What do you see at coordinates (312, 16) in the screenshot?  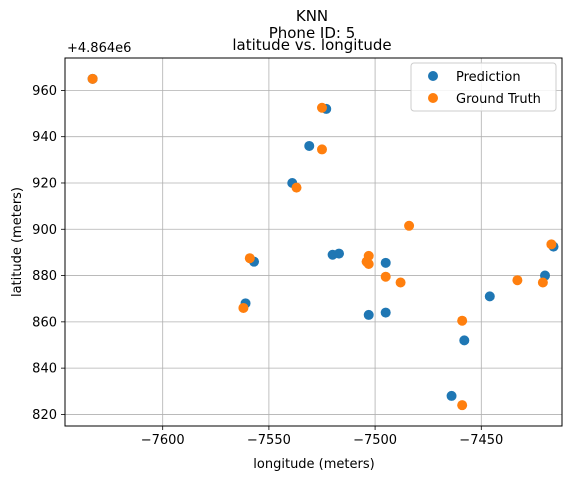 I see `figure-suptitle: KNN` at bounding box center [312, 16].